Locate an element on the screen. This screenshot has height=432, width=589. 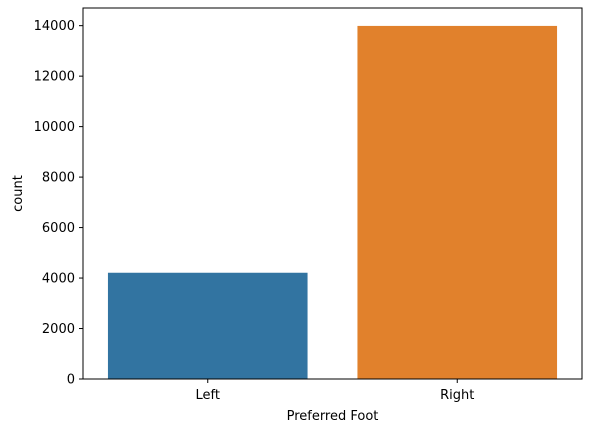
y-tick-label: 6000 is located at coordinates (58, 228).